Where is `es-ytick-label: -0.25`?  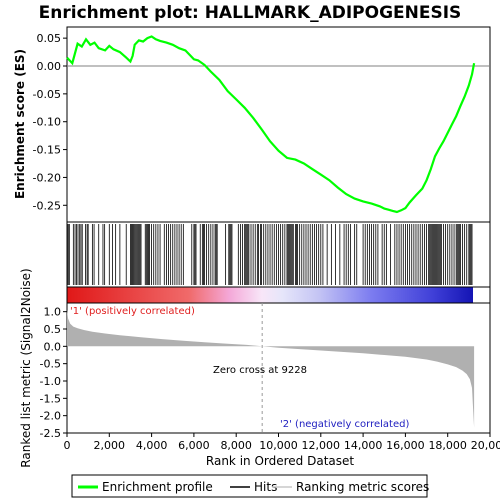 es-ytick-label: -0.25 is located at coordinates (47, 205).